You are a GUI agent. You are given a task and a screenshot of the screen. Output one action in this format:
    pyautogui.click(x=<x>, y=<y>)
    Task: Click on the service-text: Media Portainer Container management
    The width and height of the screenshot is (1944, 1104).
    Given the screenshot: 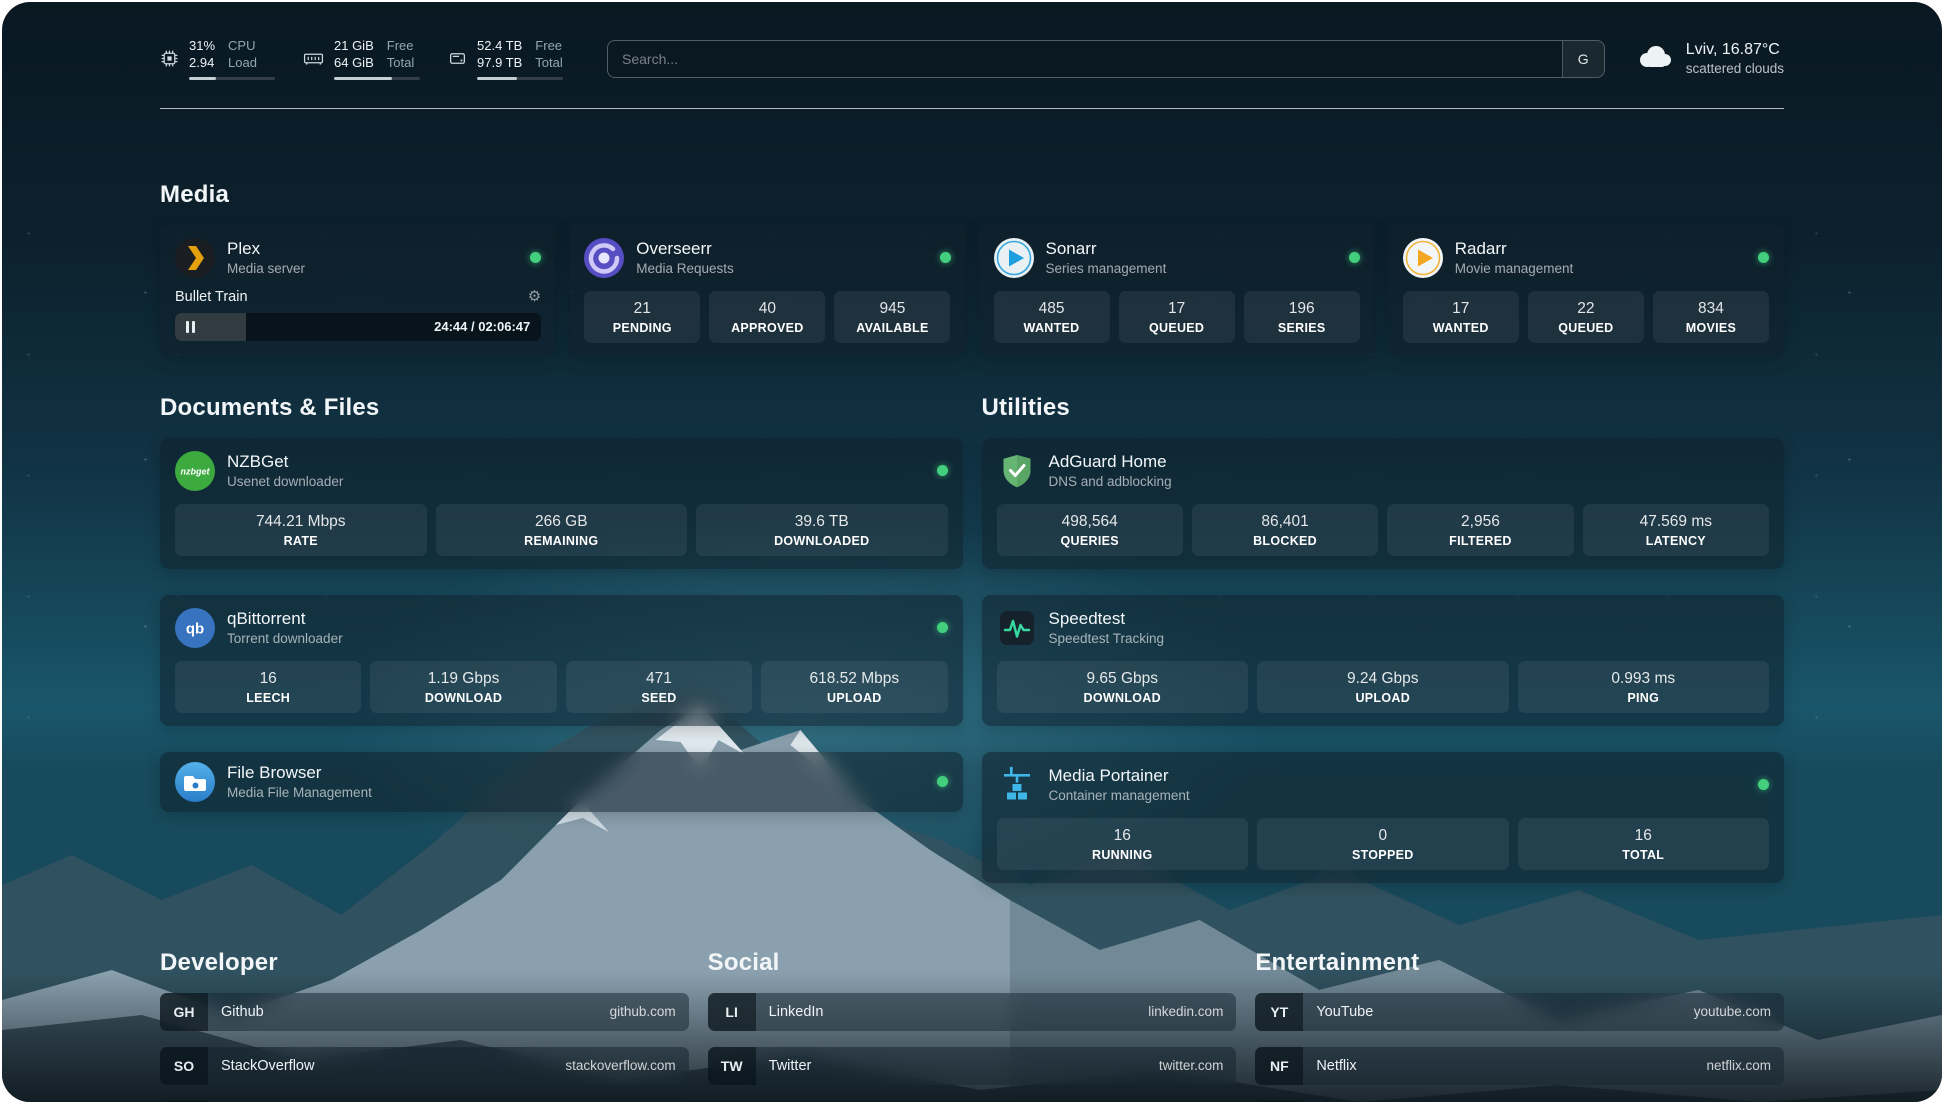 What is the action you would take?
    pyautogui.click(x=1119, y=784)
    